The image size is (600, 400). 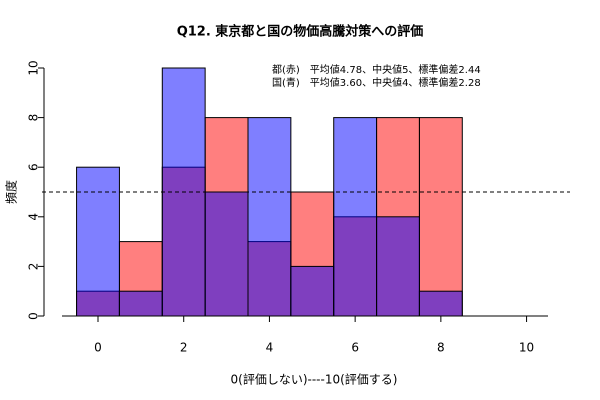 What do you see at coordinates (34, 67) in the screenshot?
I see `y-tick-label: 10` at bounding box center [34, 67].